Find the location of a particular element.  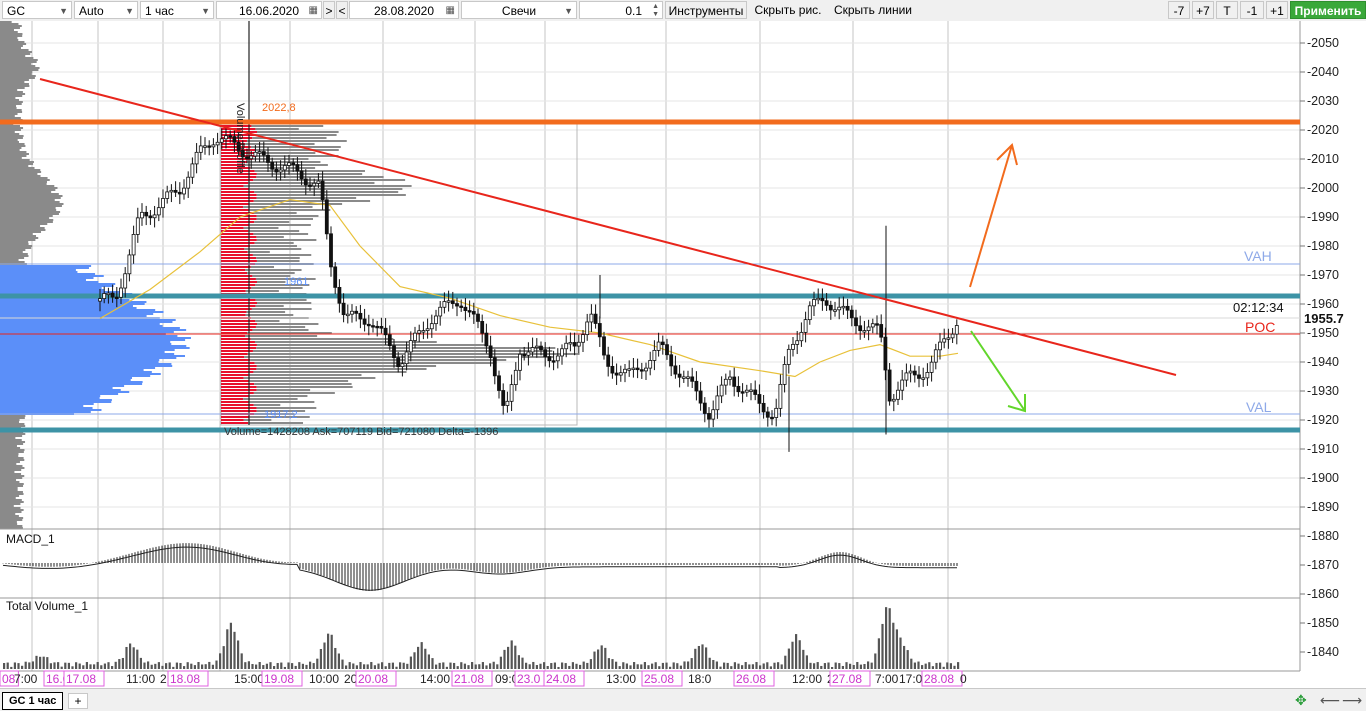

statusbar: GC 1 час + ✥ ⟵ ⟶ is located at coordinates (683, 699).